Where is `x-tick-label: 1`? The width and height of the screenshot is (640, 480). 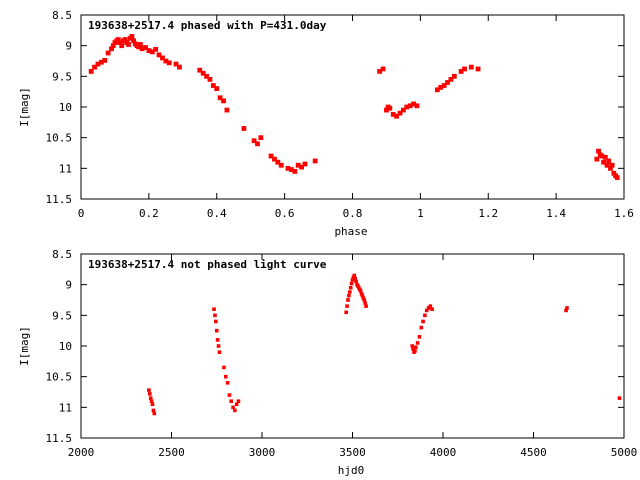
x-tick-label: 1 is located at coordinates (420, 213).